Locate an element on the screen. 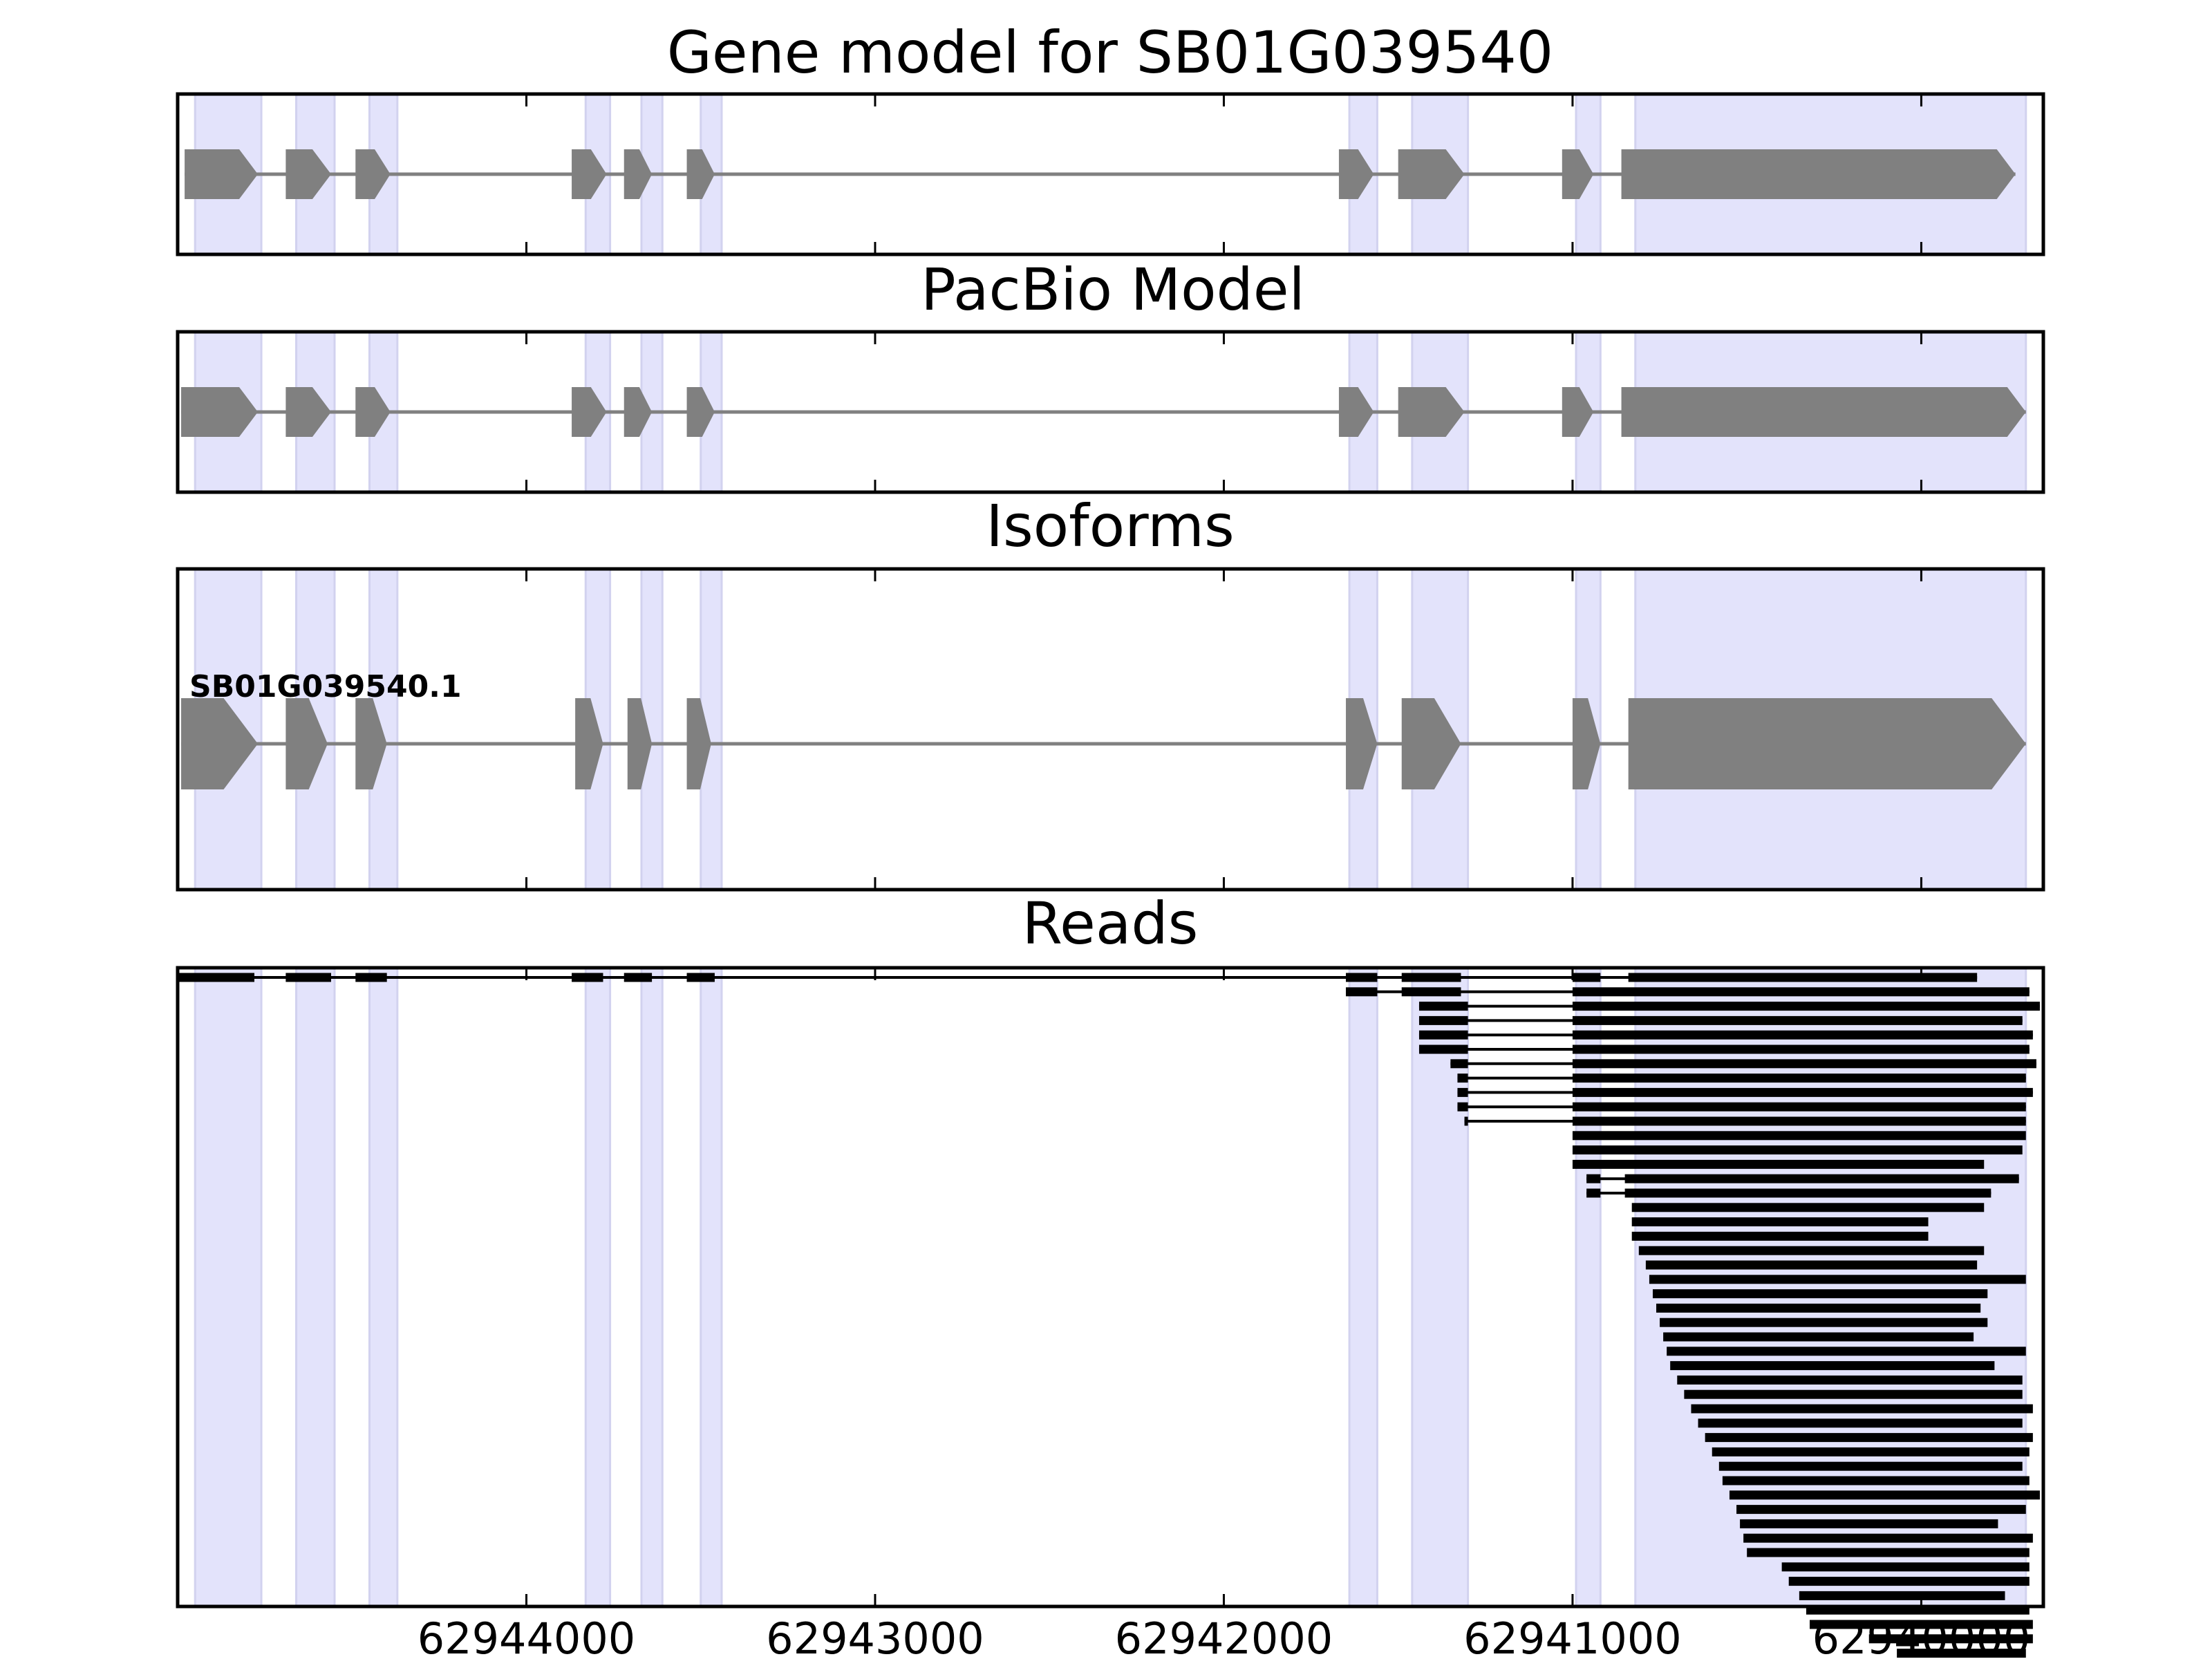 This screenshot has height=1659, width=2212. panel-gene-model: Gene model for SB01G039540 is located at coordinates (1110, 138).